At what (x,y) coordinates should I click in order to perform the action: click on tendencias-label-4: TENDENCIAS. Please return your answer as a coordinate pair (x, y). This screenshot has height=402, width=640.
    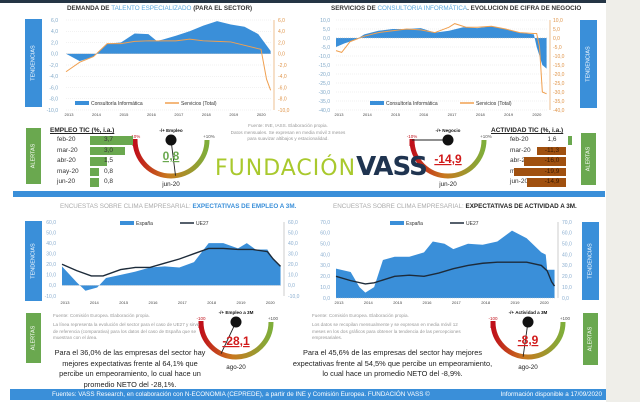
    Looking at the image, I should click on (590, 261).